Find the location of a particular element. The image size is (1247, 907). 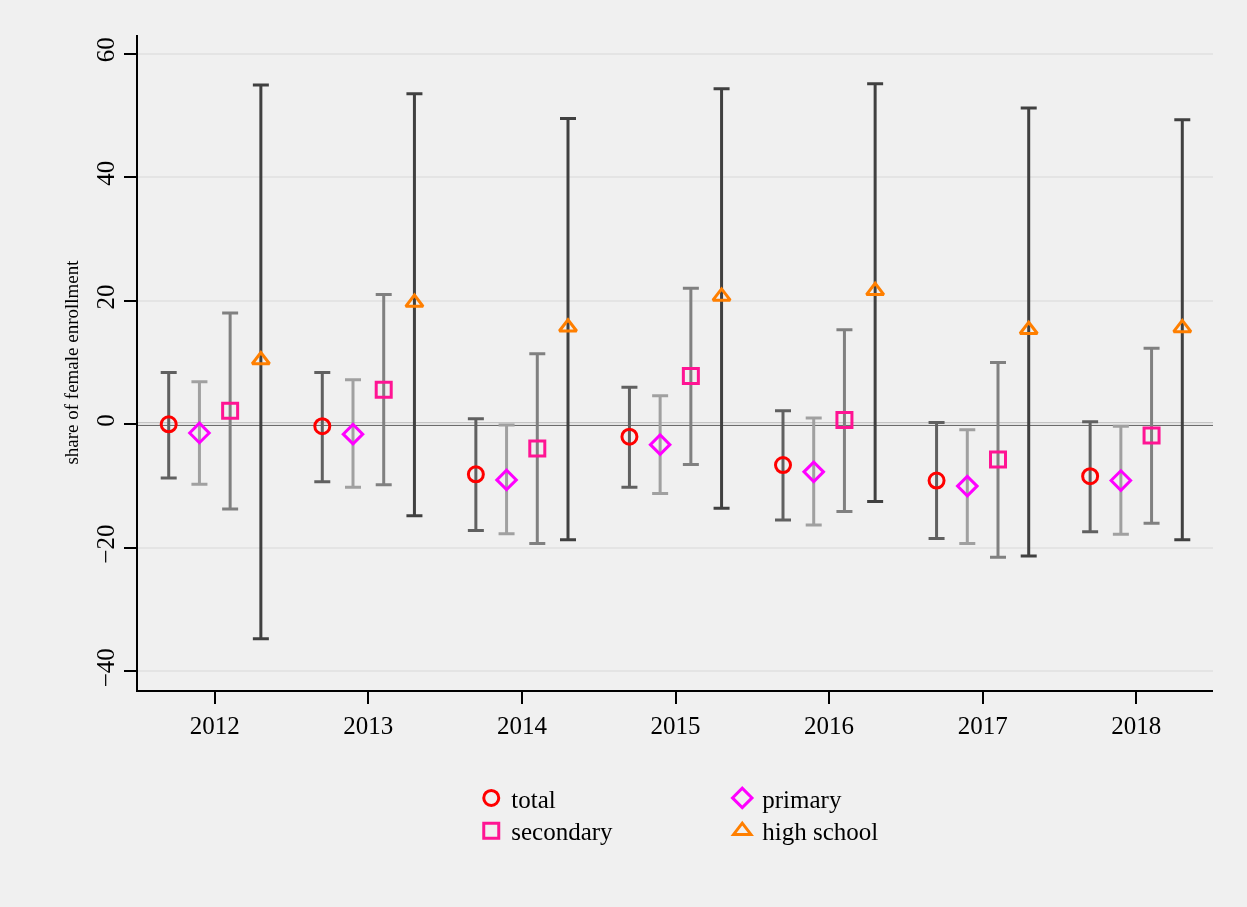

x-tick-label: 2014 is located at coordinates (522, 725).